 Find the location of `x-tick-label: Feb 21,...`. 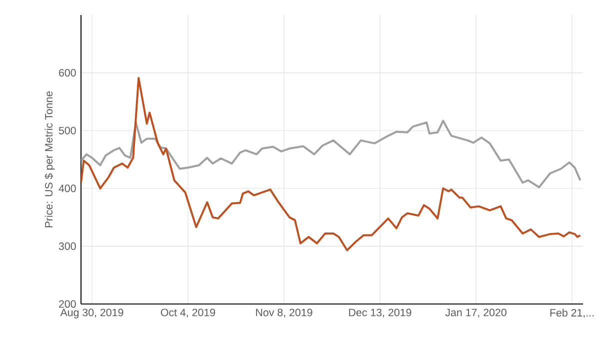

x-tick-label: Feb 21,... is located at coordinates (572, 313).